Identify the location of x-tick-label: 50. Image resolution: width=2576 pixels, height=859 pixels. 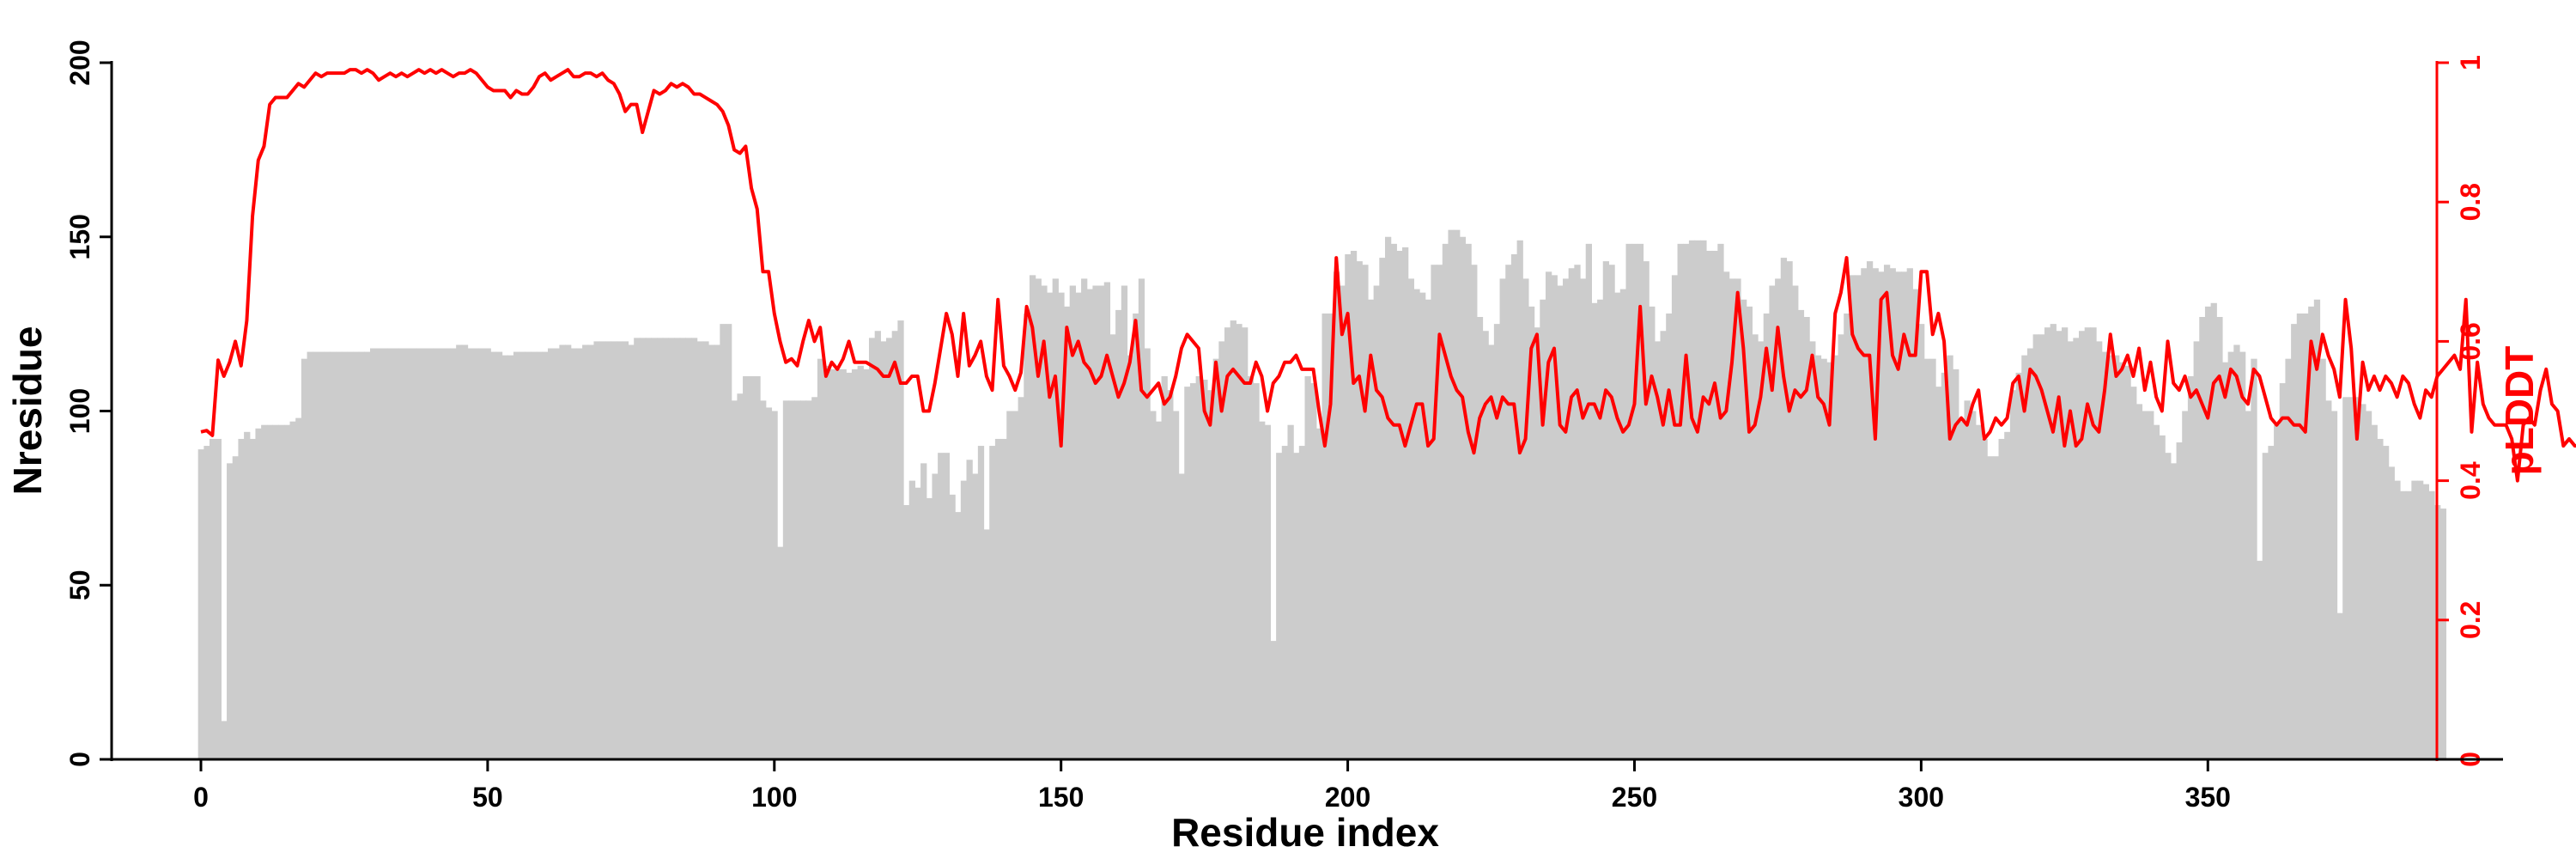
(488, 798).